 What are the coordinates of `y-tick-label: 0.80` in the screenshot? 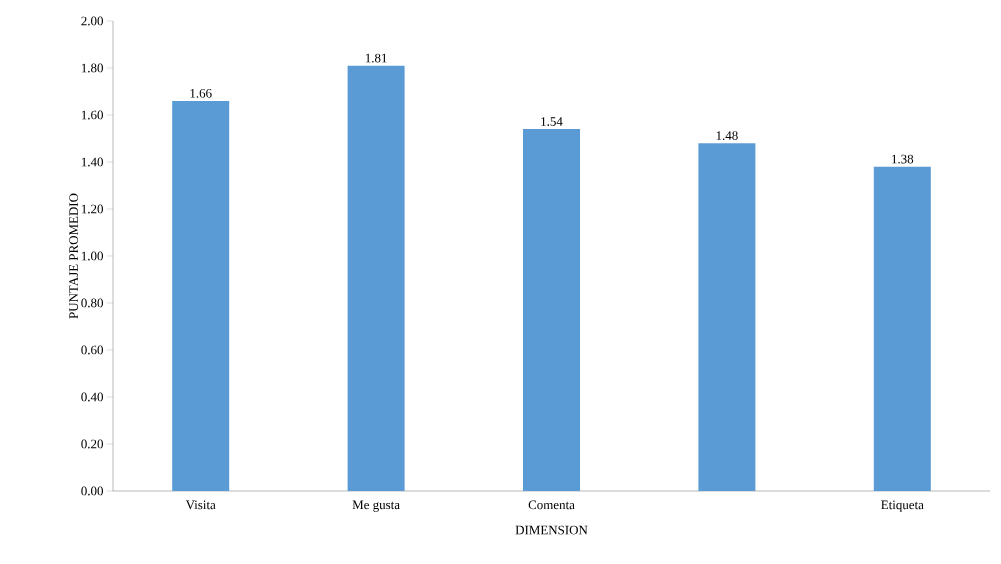 It's located at (92, 303).